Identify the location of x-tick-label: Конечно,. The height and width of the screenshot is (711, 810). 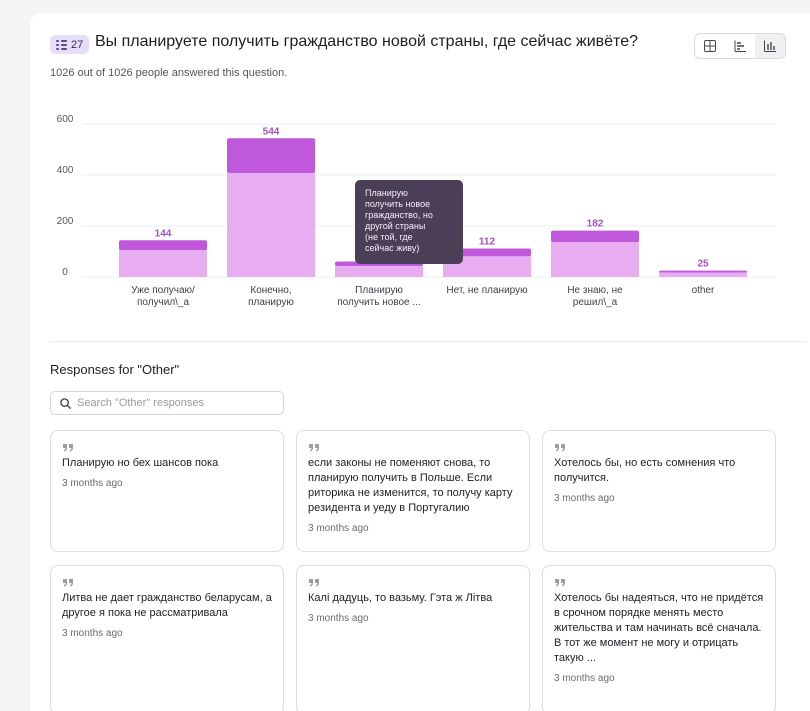
(270, 290).